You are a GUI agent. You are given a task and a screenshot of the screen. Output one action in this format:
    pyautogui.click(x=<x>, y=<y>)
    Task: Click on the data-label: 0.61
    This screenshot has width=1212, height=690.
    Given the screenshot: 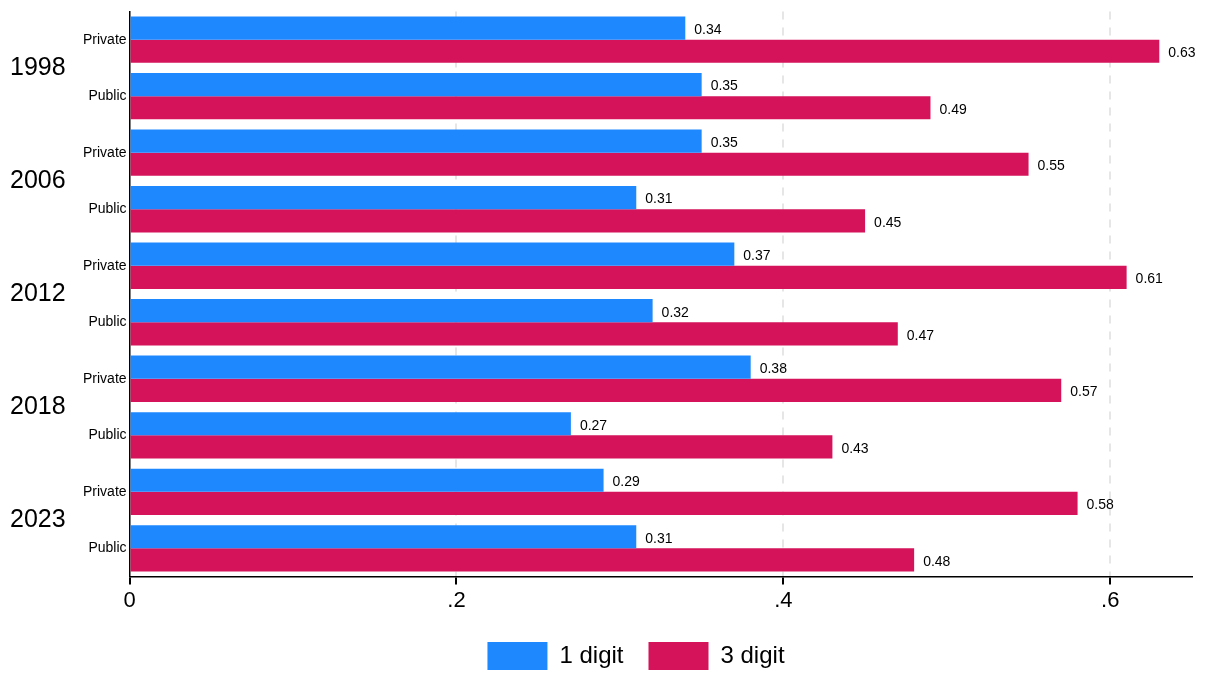 What is the action you would take?
    pyautogui.click(x=1149, y=278)
    